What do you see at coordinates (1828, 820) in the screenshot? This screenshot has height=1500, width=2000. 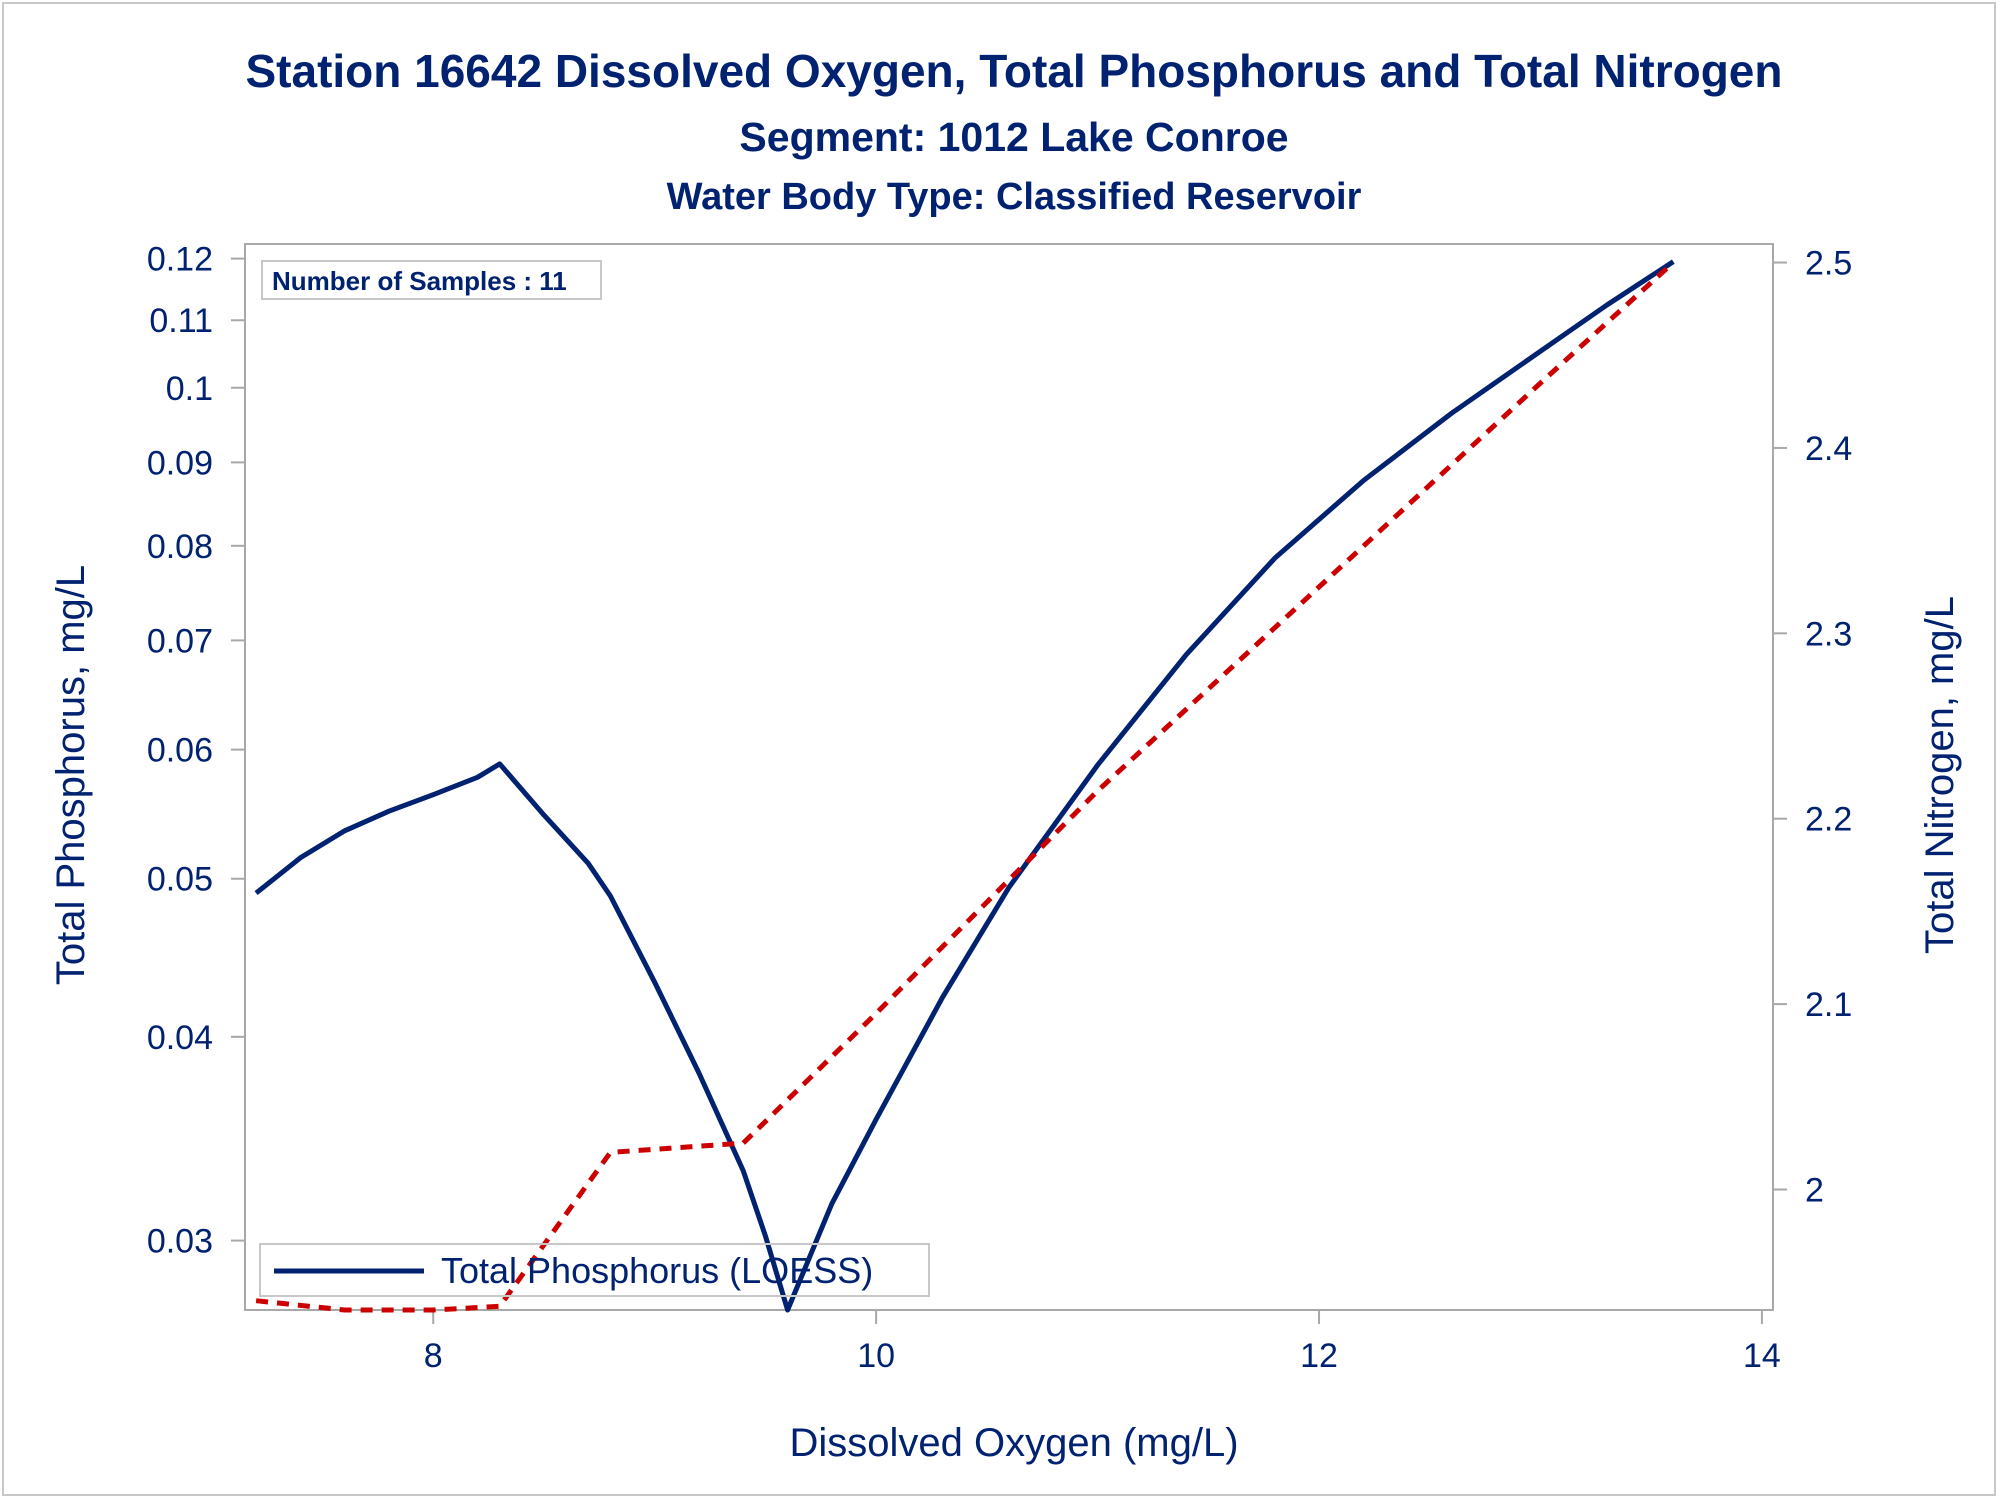 I see `y-tick-label-right: 2.2` at bounding box center [1828, 820].